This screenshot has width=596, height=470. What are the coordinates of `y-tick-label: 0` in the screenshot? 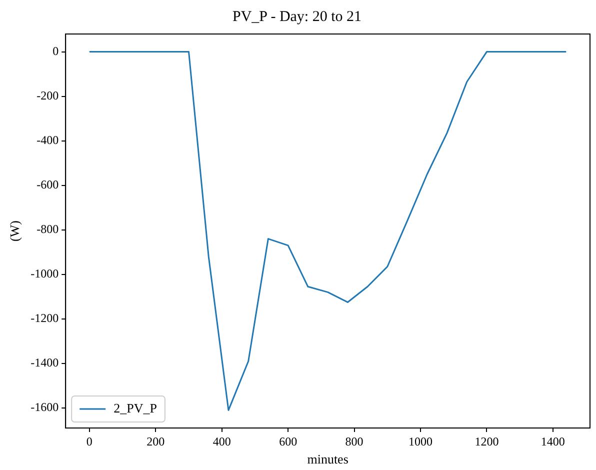 It's located at (55, 51).